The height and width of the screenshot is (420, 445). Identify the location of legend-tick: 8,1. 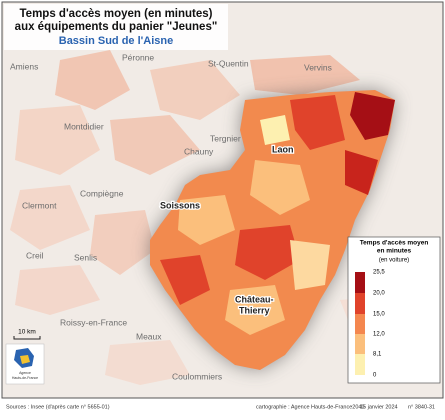
(377, 355).